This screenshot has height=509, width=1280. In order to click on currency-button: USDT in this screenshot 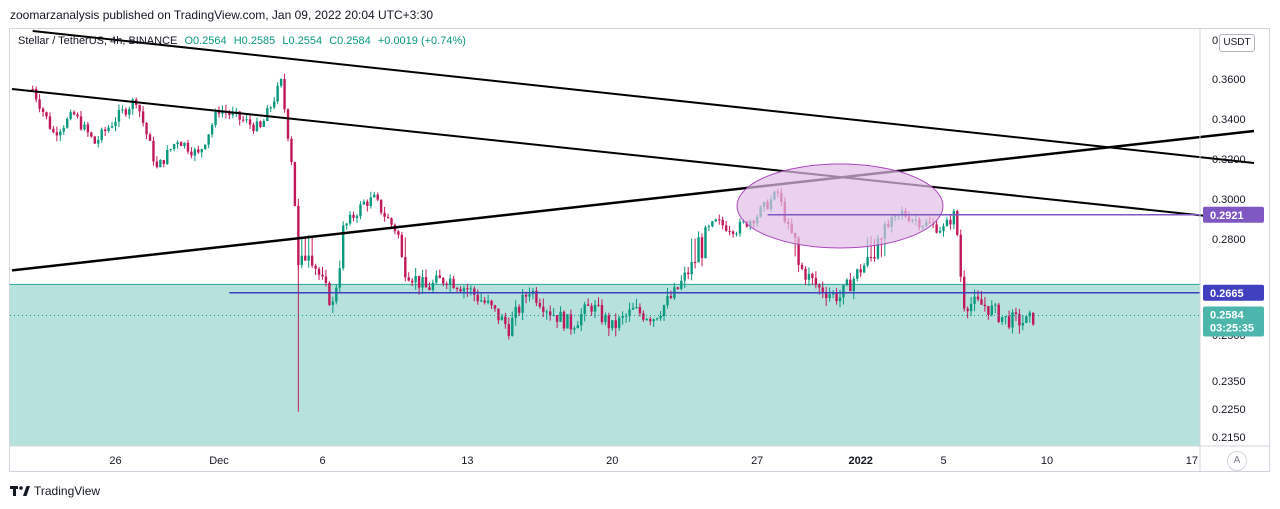, I will do `click(1237, 43)`.